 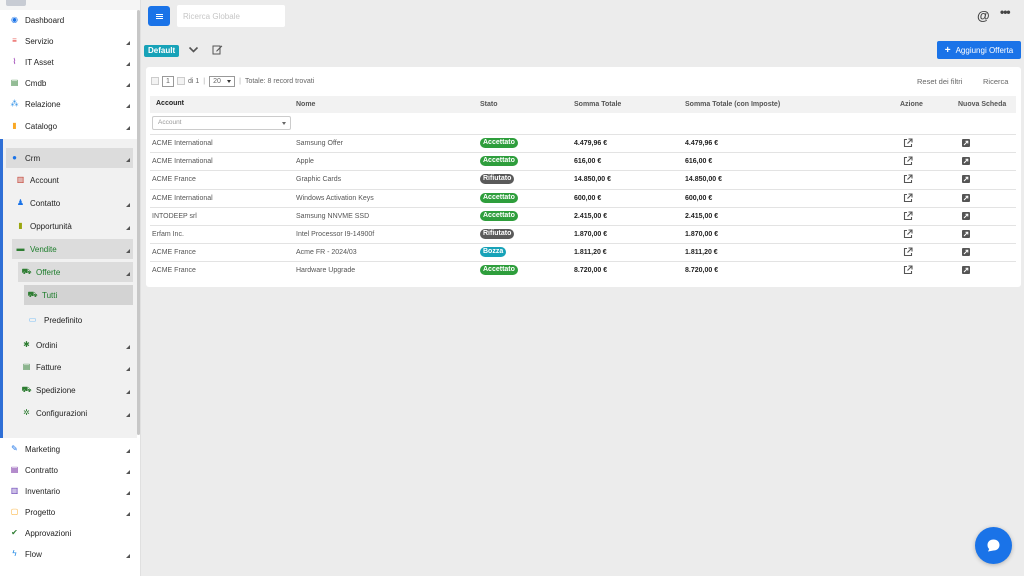 What do you see at coordinates (68, 41) in the screenshot?
I see `sidebar-item-servizio: ≡ Servizio` at bounding box center [68, 41].